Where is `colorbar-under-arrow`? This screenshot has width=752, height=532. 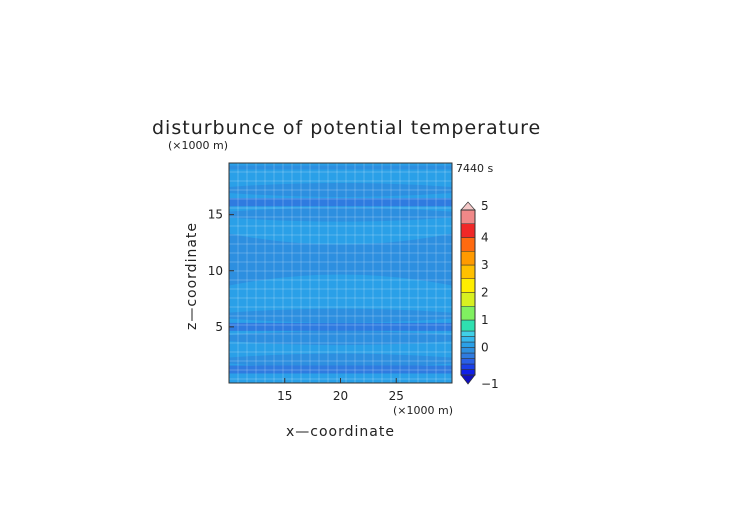
colorbar-under-arrow is located at coordinates (468, 379).